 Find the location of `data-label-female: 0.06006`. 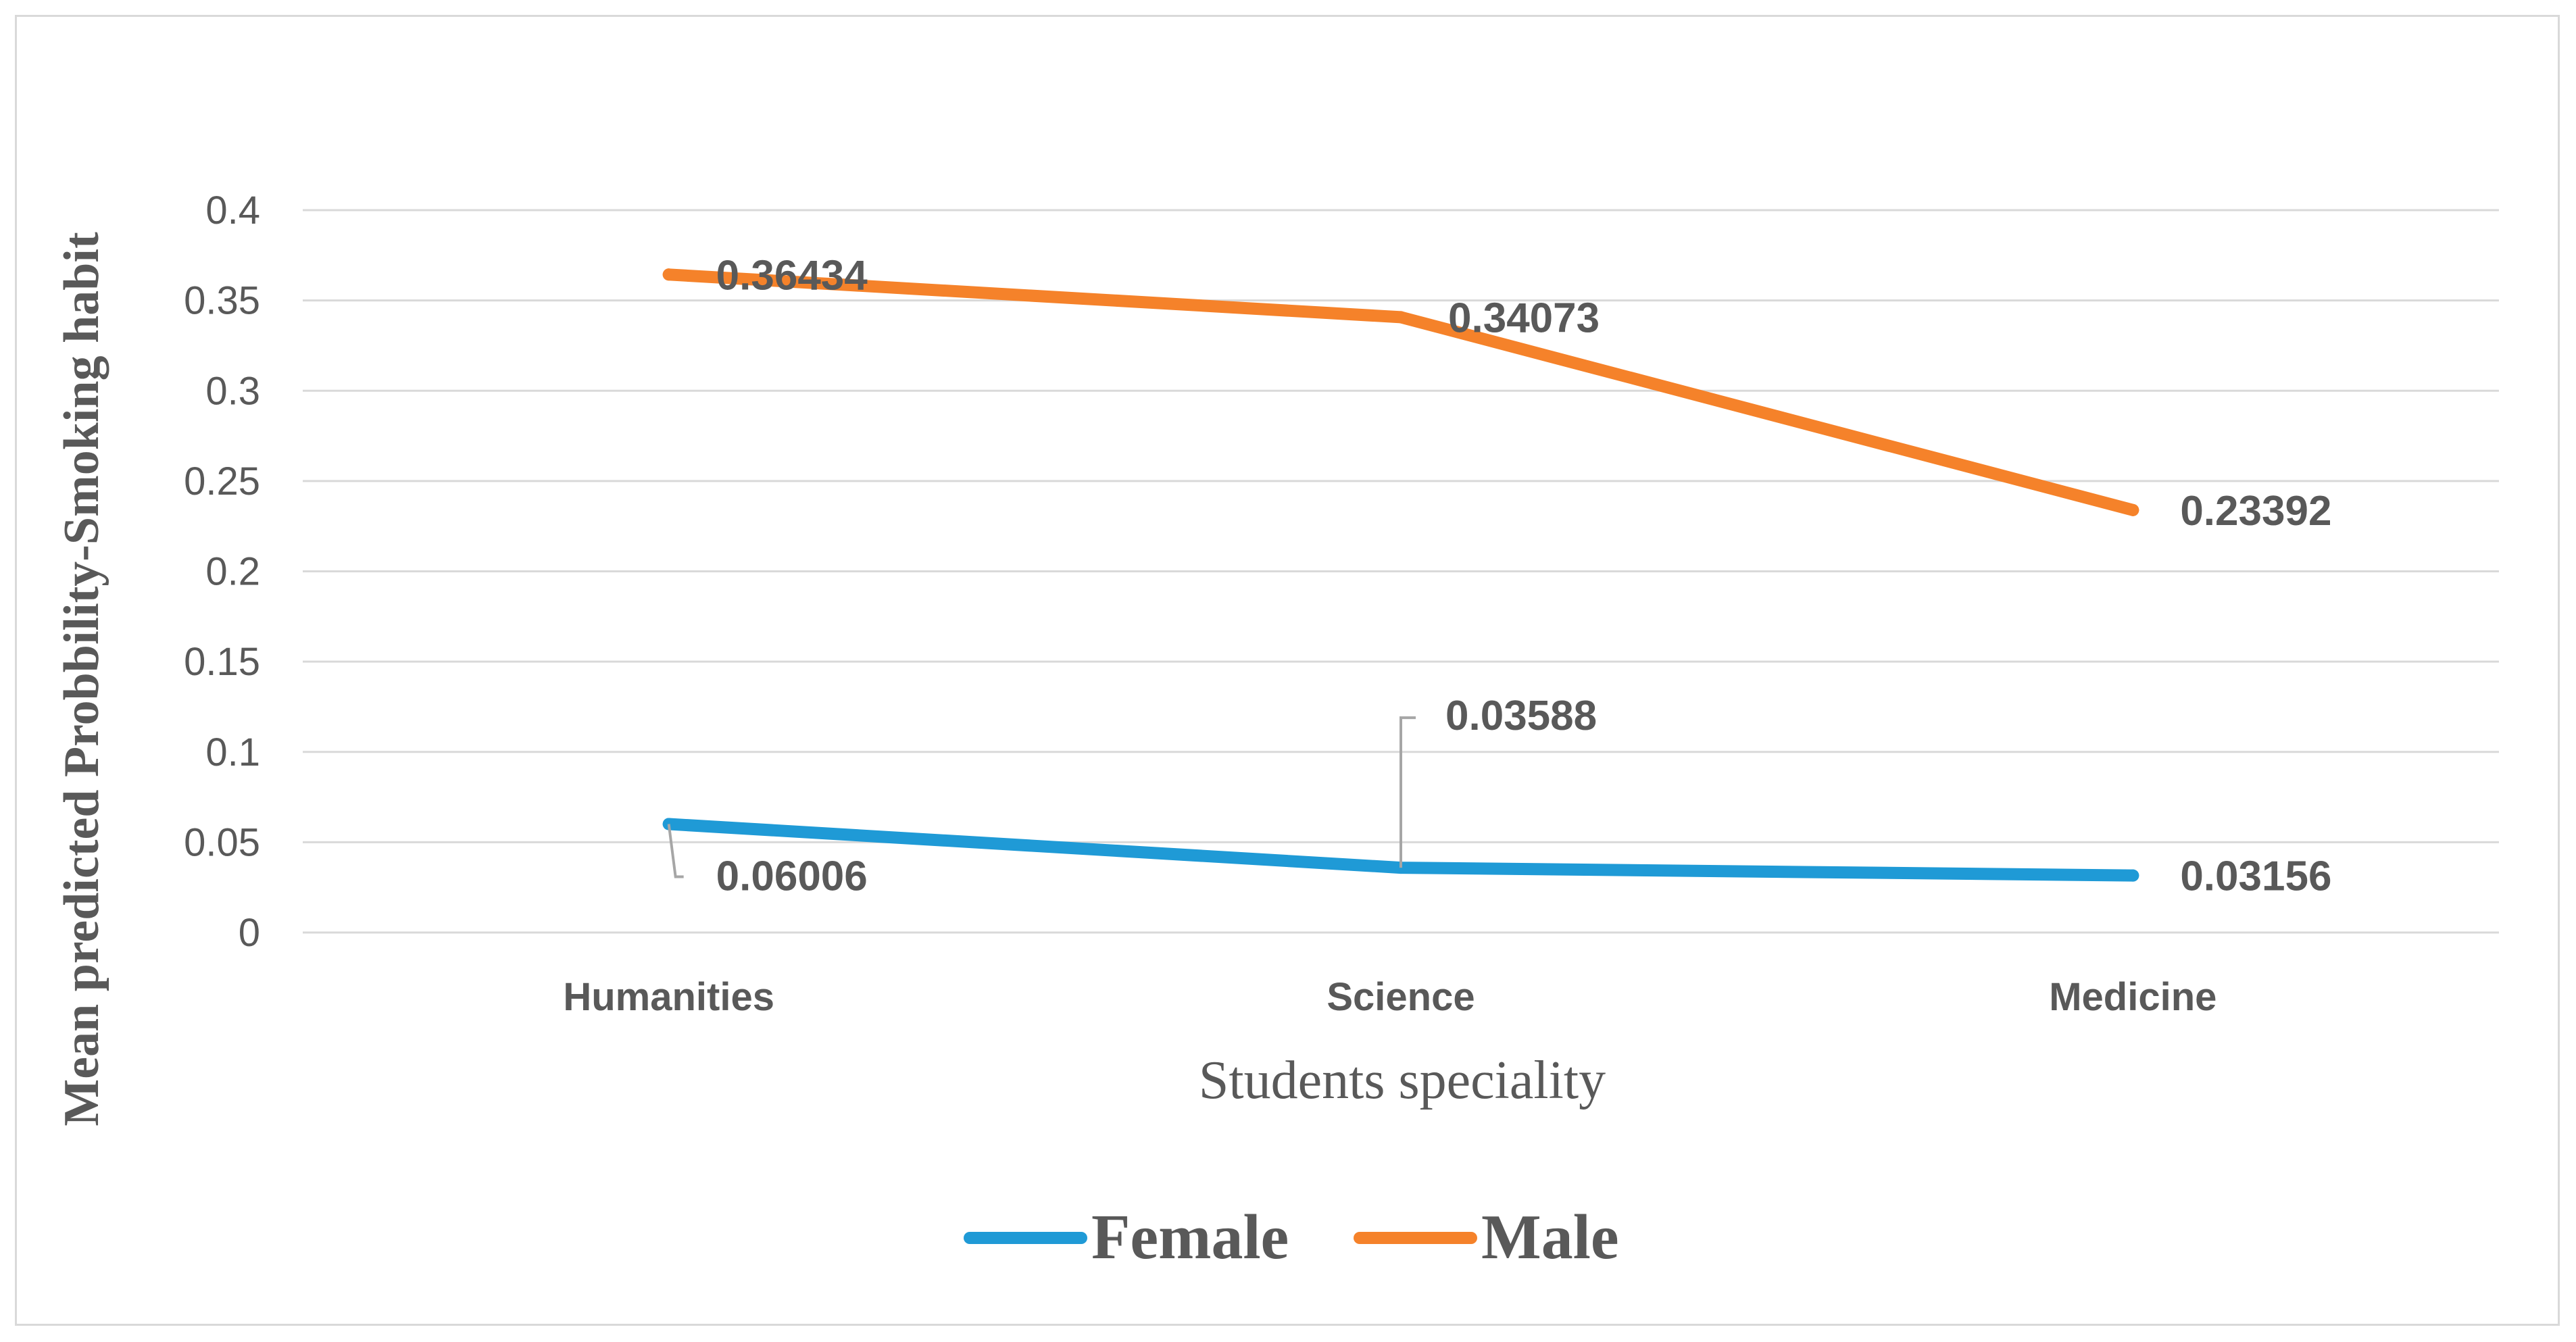

data-label-female: 0.06006 is located at coordinates (792, 876).